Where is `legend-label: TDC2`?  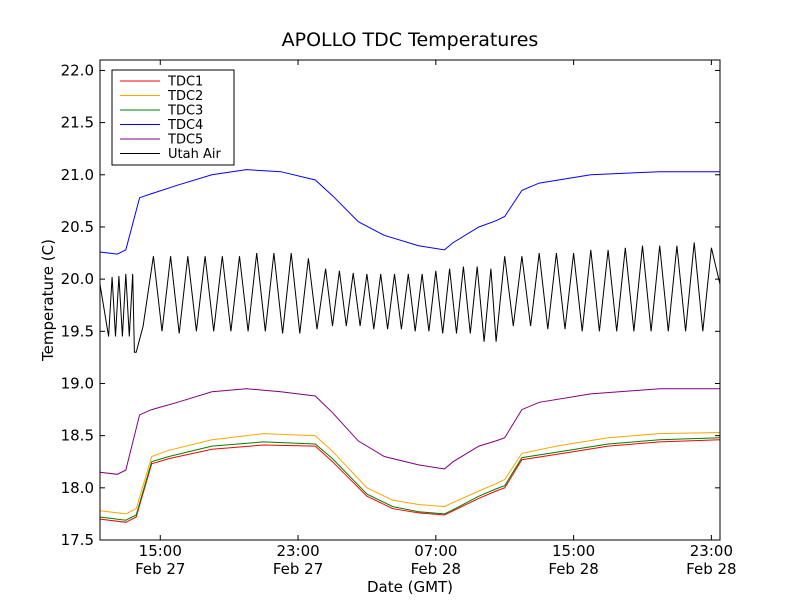
legend-label: TDC2 is located at coordinates (185, 96).